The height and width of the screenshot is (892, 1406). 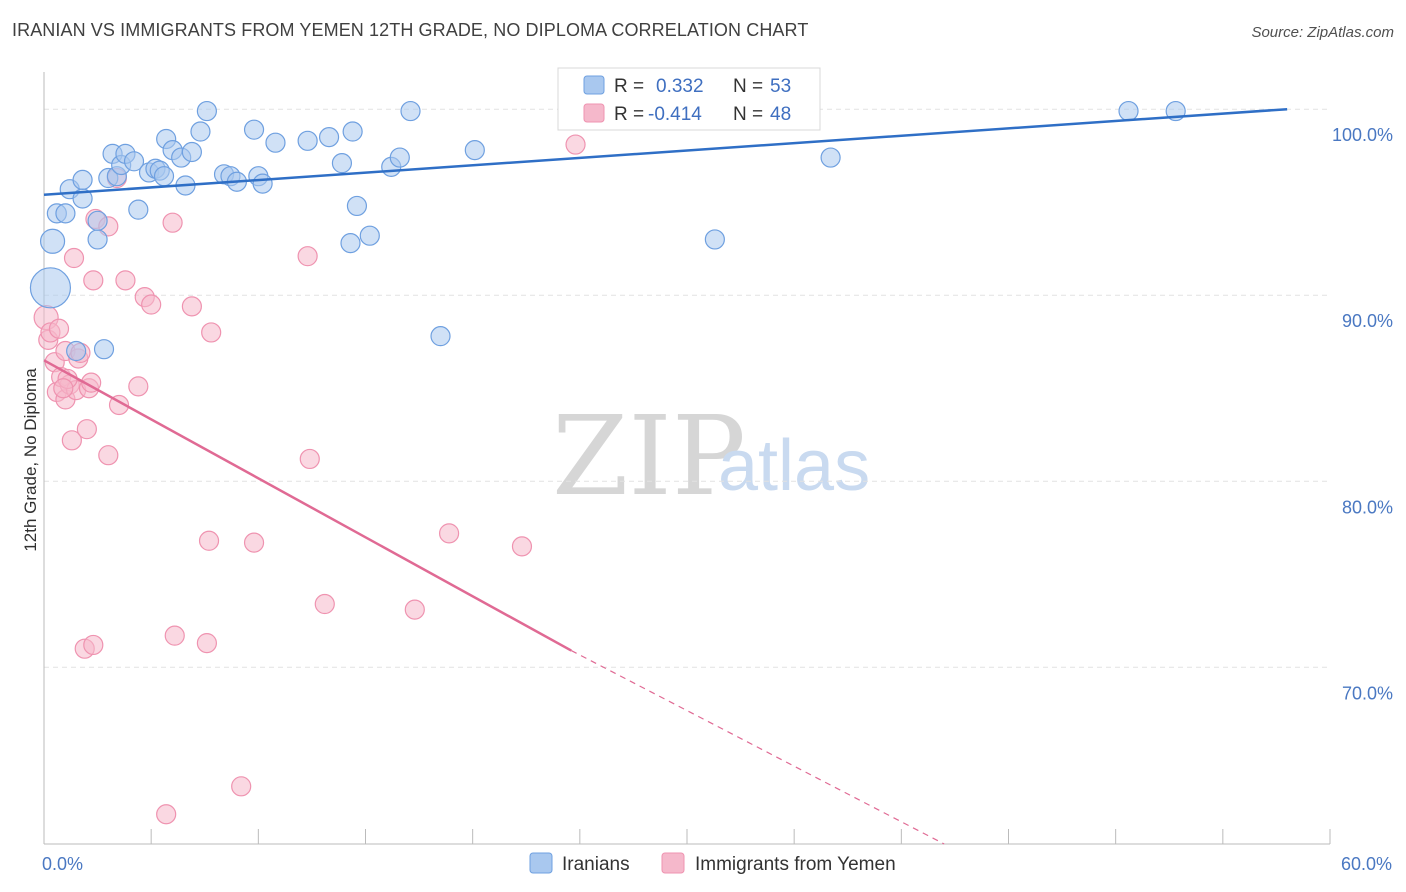 What do you see at coordinates (740, 836) in the screenshot?
I see `x-axis-ticks` at bounding box center [740, 836].